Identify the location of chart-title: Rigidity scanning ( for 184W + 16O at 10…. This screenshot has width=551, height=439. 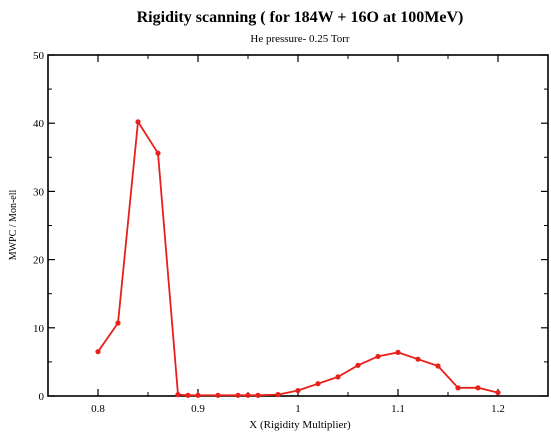
(300, 17).